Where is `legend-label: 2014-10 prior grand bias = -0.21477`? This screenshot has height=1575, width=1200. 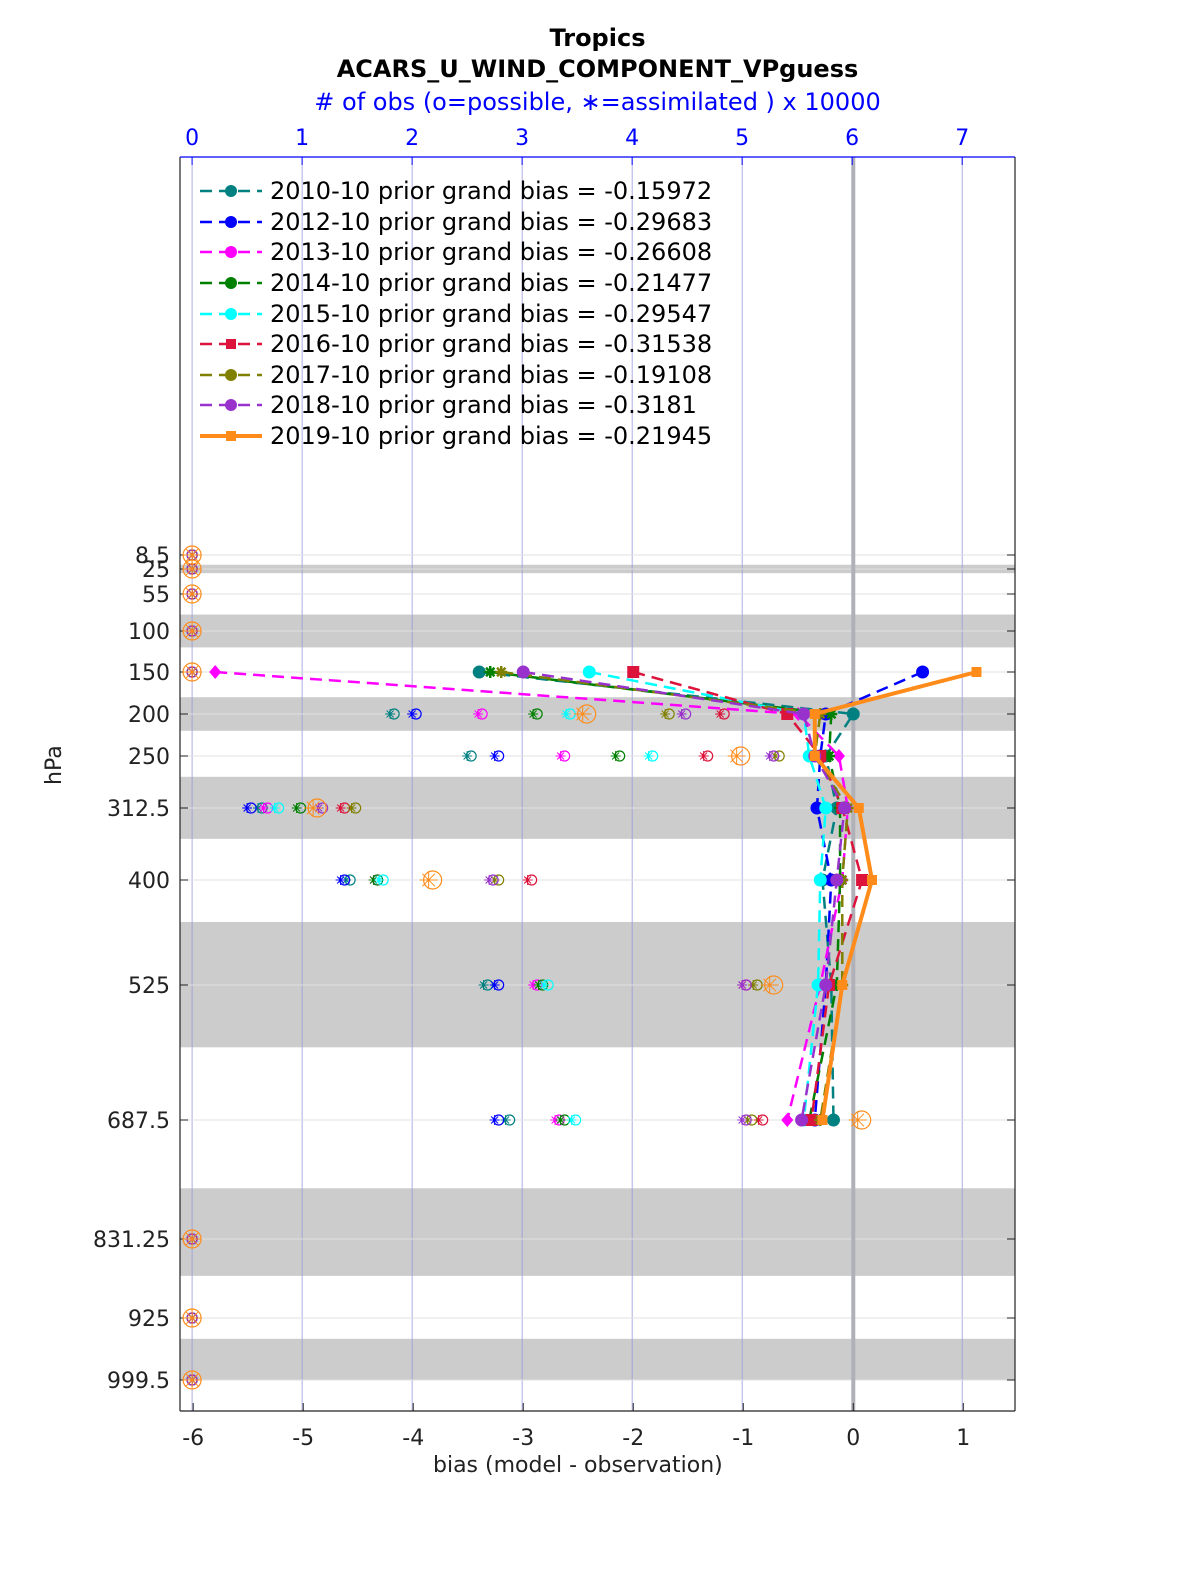 legend-label: 2014-10 prior grand bias = -0.21477 is located at coordinates (491, 283).